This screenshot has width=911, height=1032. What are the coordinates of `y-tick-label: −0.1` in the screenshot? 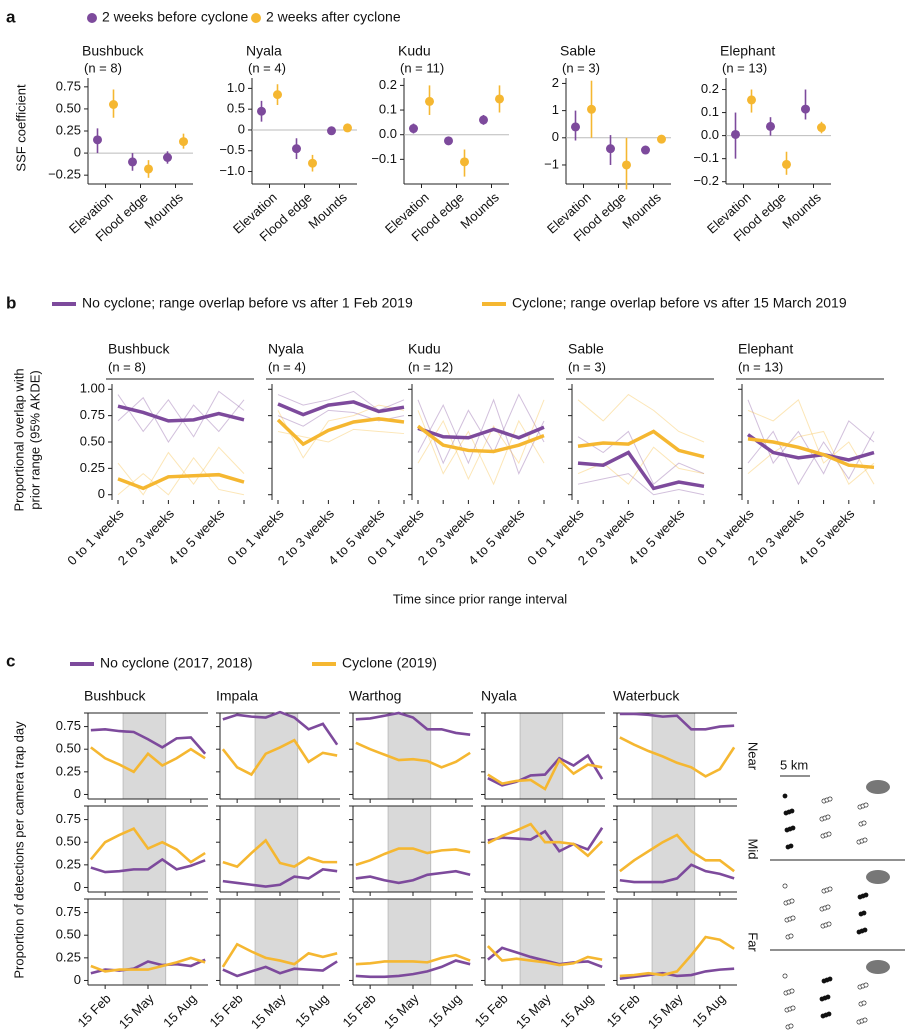 It's located at (384, 158).